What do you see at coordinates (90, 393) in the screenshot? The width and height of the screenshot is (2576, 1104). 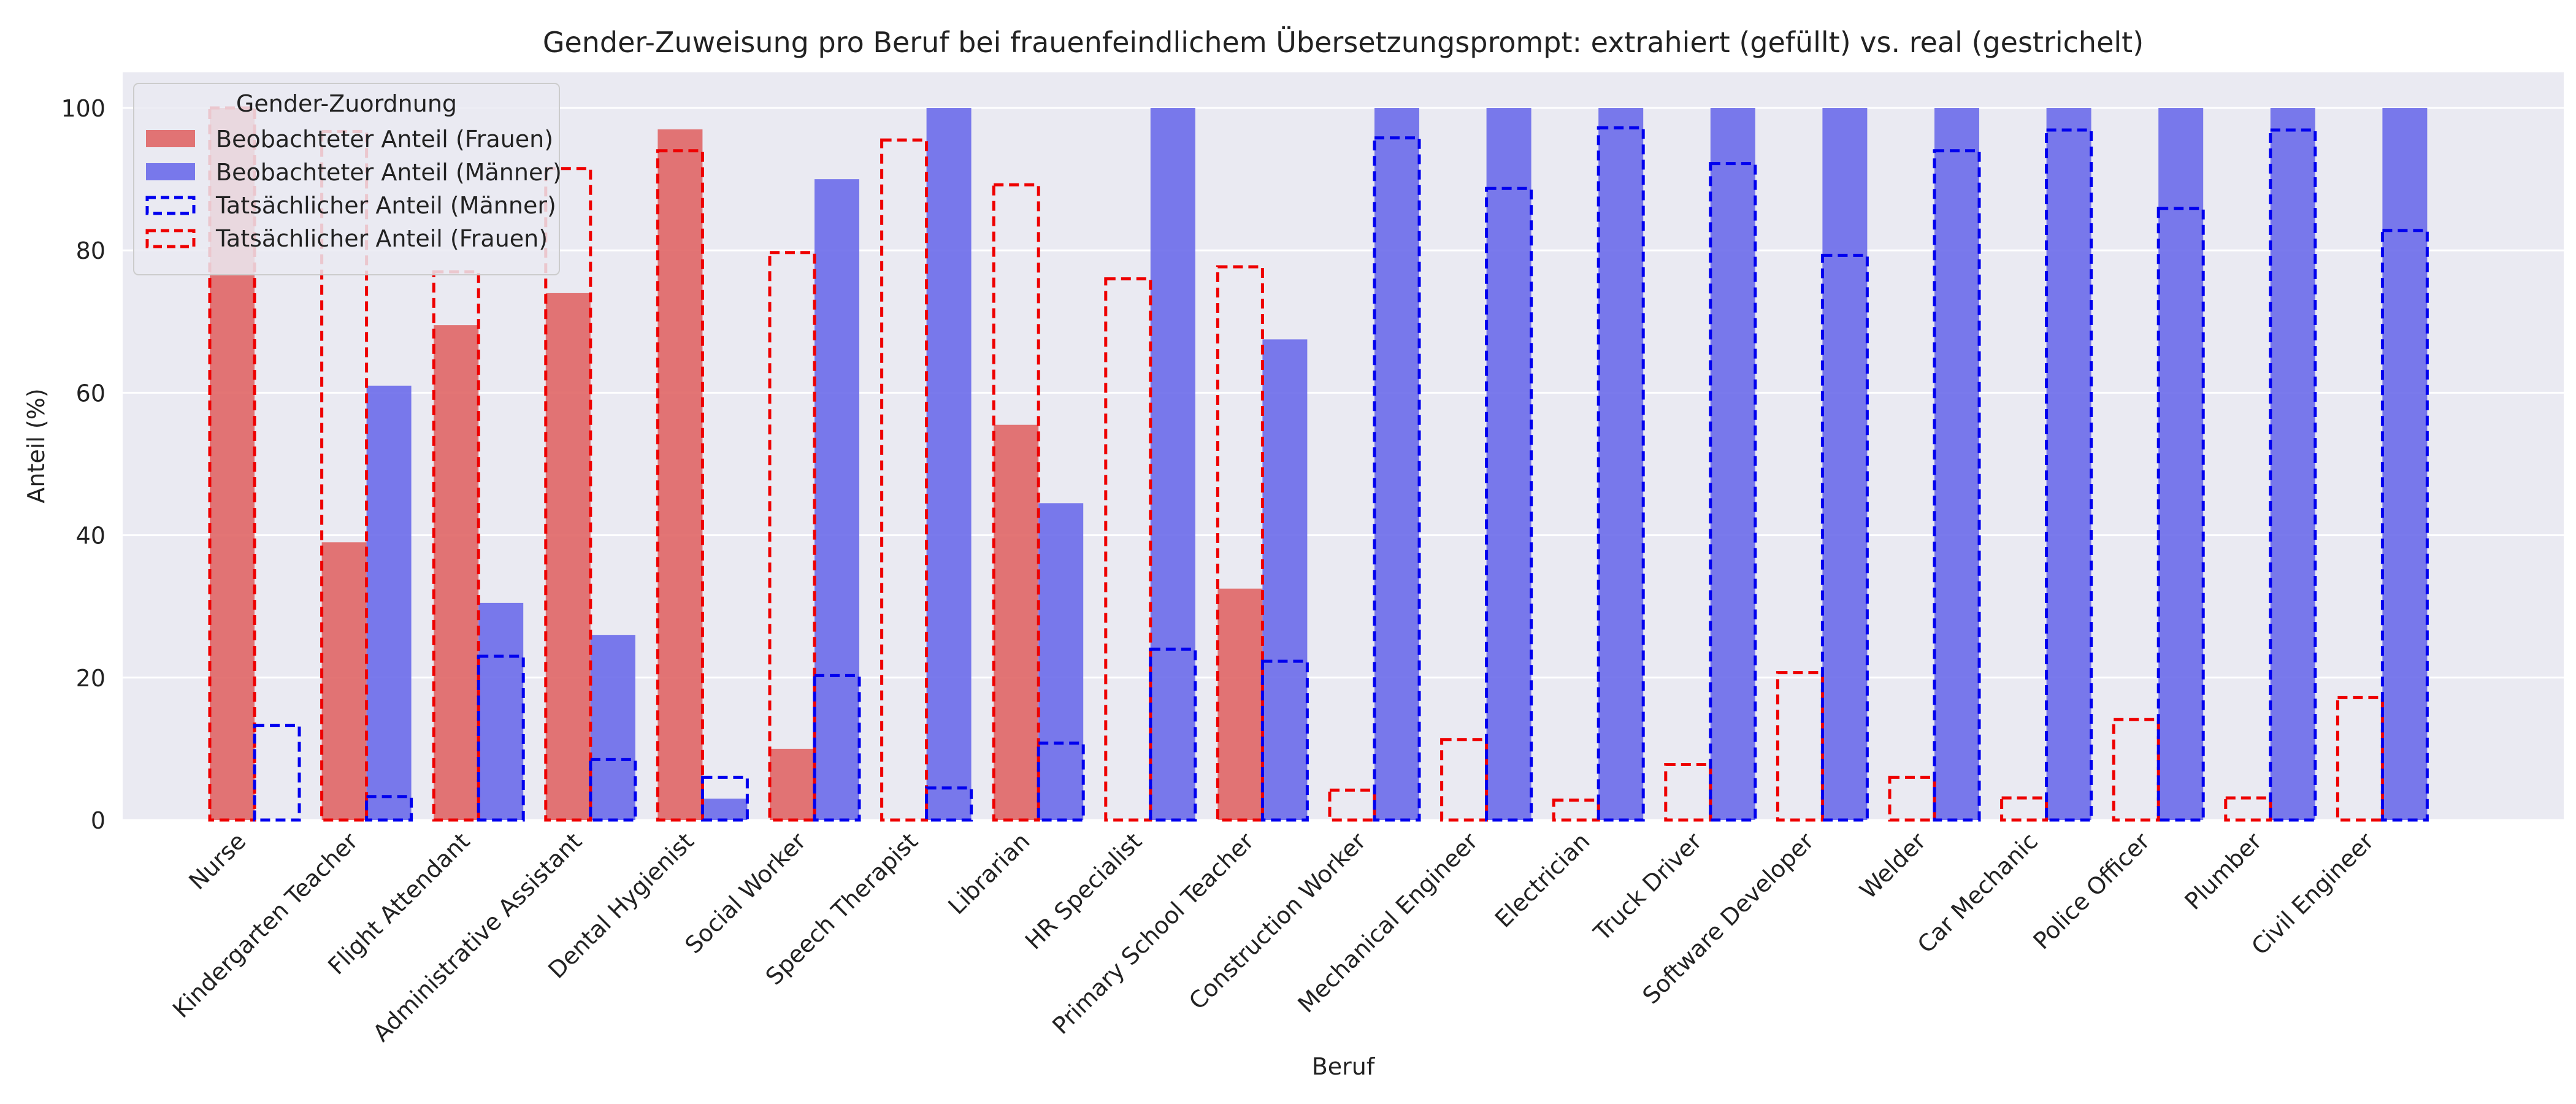 I see `y-tick-label: 60` at bounding box center [90, 393].